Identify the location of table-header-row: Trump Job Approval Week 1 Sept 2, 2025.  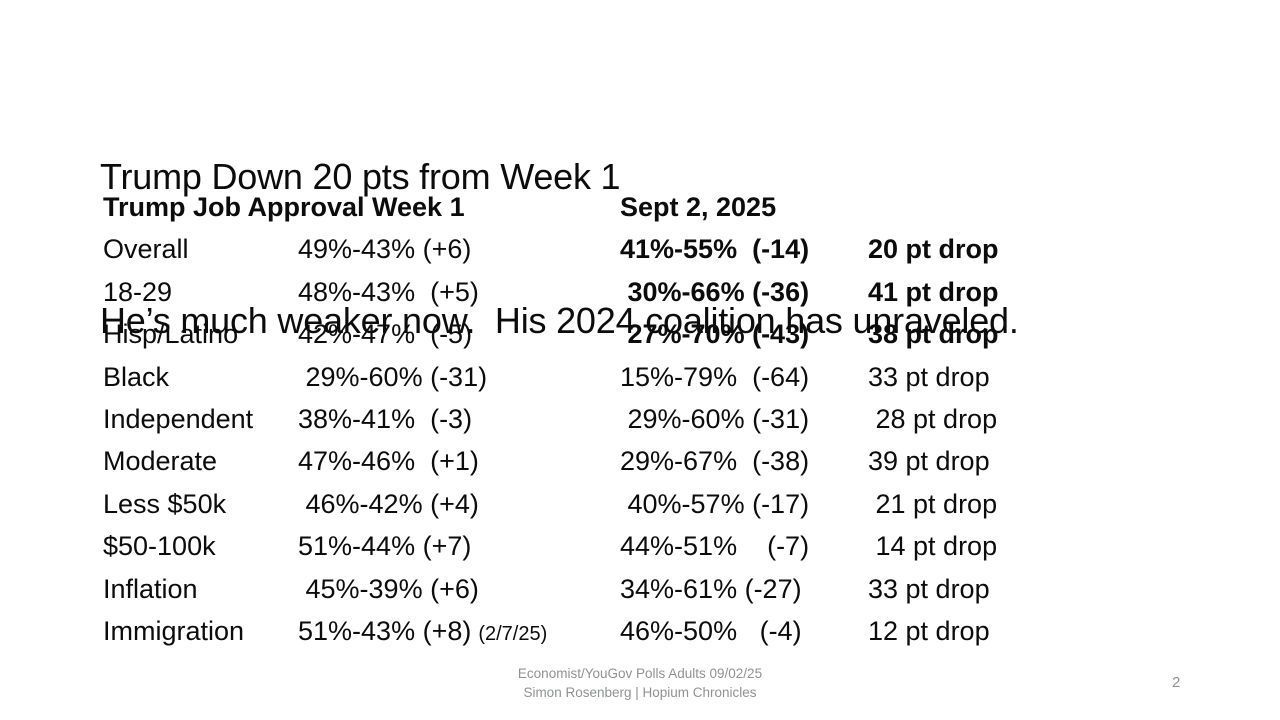
(551, 207).